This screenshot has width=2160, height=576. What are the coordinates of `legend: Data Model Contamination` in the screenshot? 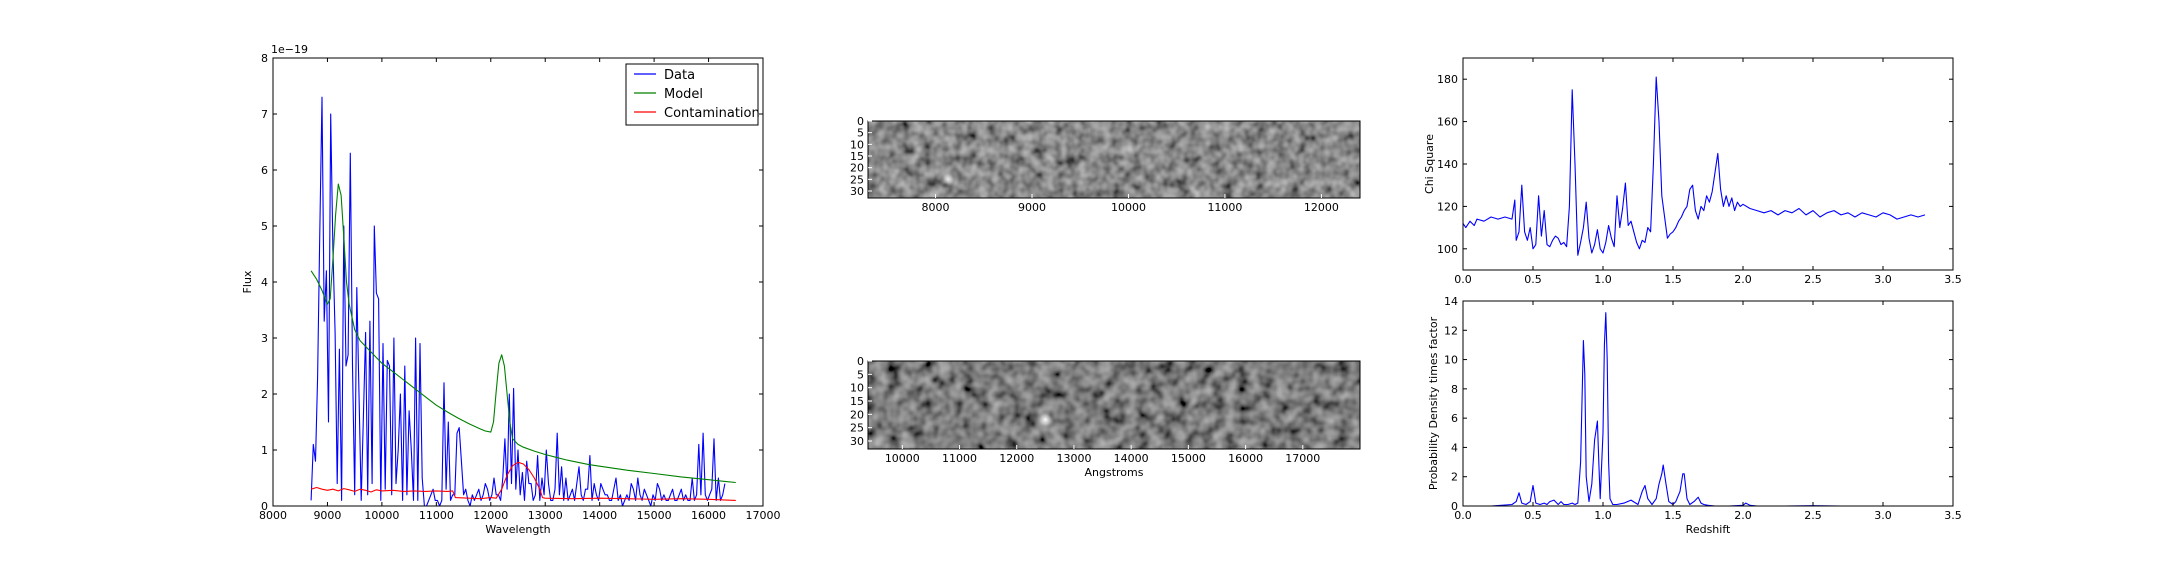 It's located at (692, 94).